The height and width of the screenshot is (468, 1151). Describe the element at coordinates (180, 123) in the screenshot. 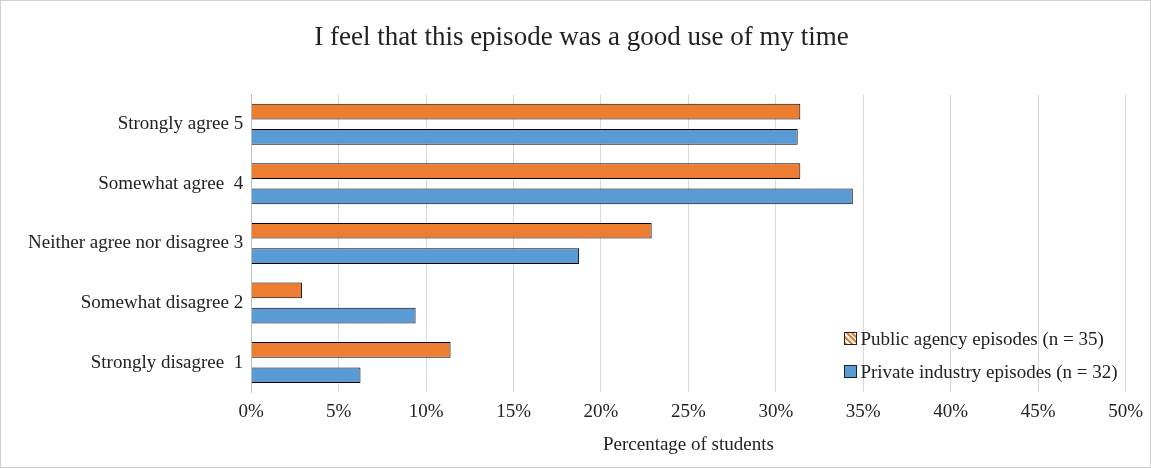

I see `y-tick-label: Strongly agree 5` at that location.